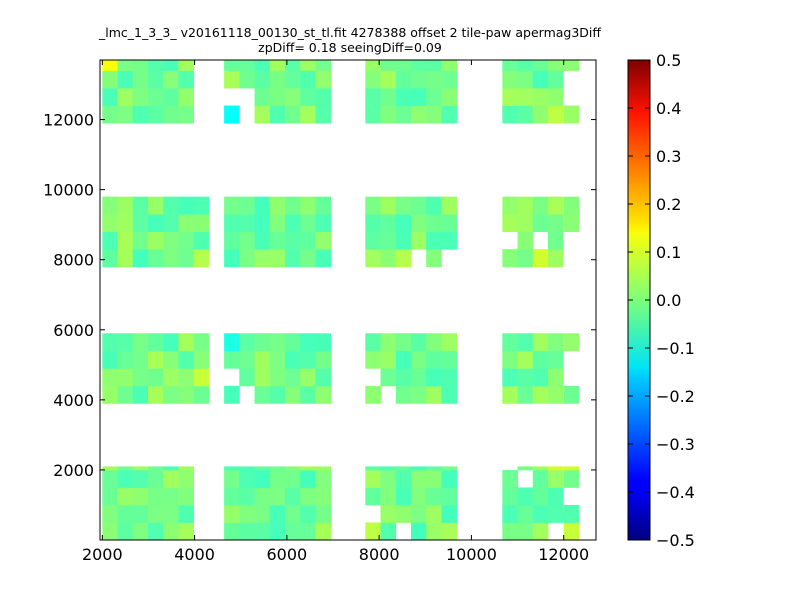 Image resolution: width=800 pixels, height=600 pixels. Describe the element at coordinates (68, 120) in the screenshot. I see `y-tick-label: 12000` at that location.